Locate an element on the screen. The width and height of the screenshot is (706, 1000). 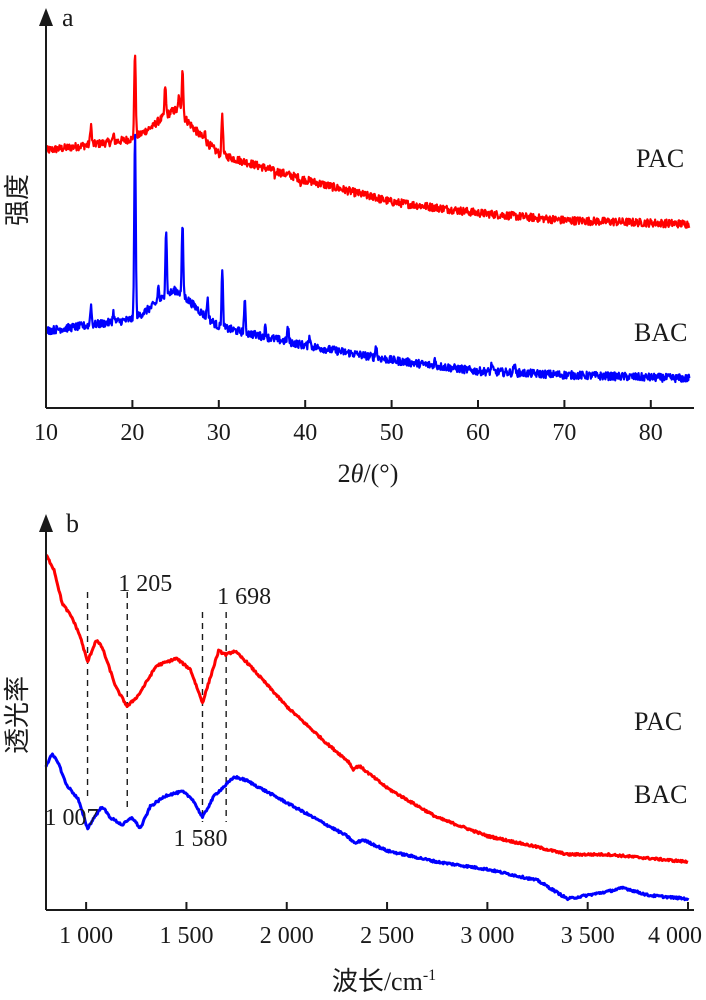
panel-b-x-tick-label: 2 500 is located at coordinates (387, 936).